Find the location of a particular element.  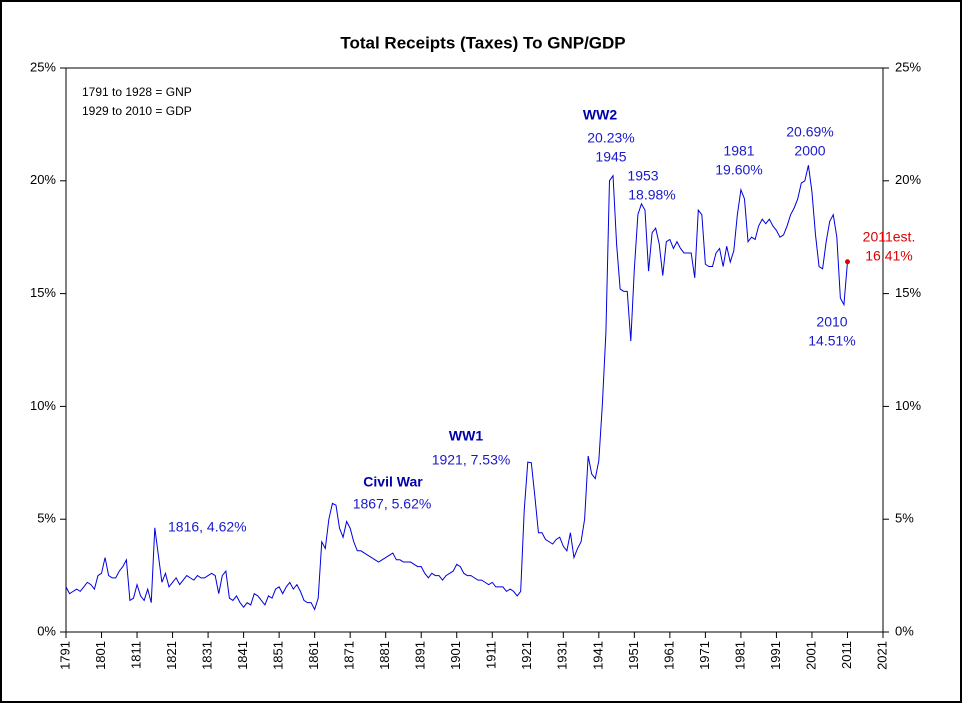

y2-tick-label: 15% is located at coordinates (908, 292).